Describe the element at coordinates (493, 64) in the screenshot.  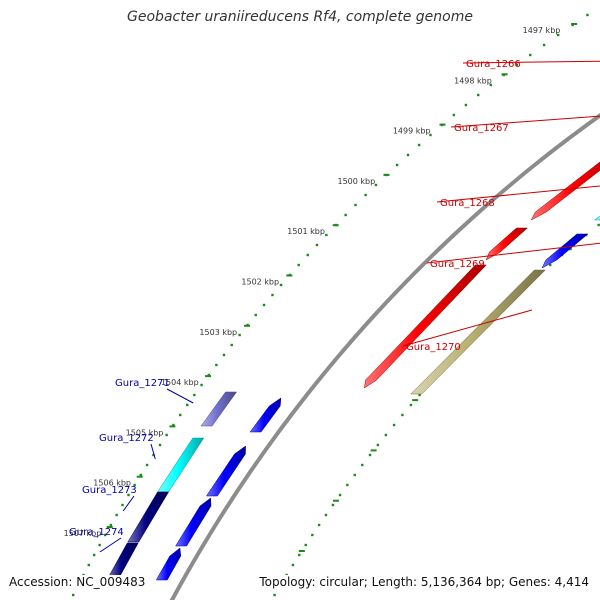
I see `gene-label-gura-1266: Gura_1266` at that location.